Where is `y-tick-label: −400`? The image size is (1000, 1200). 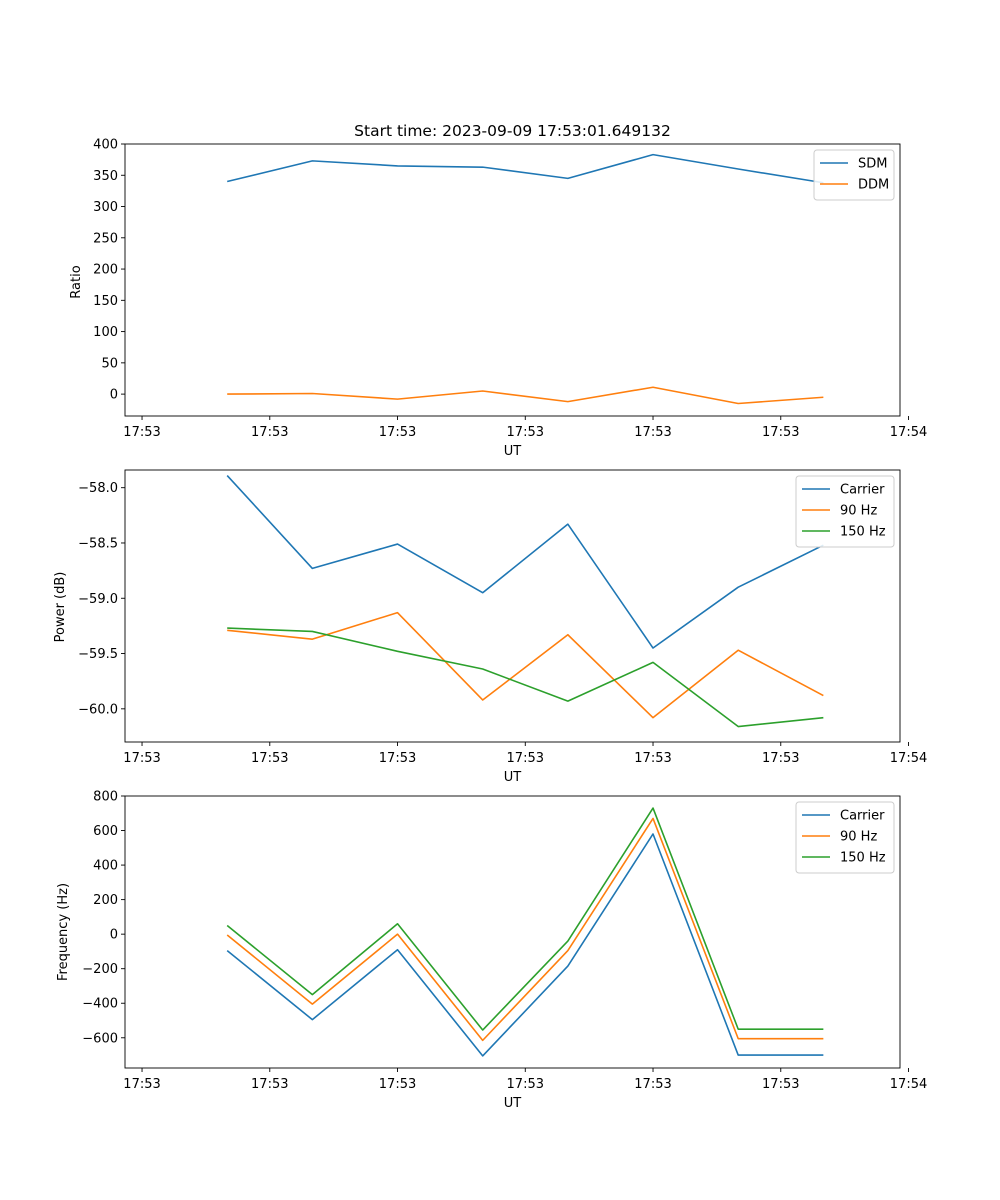 y-tick-label: −400 is located at coordinates (100, 1004).